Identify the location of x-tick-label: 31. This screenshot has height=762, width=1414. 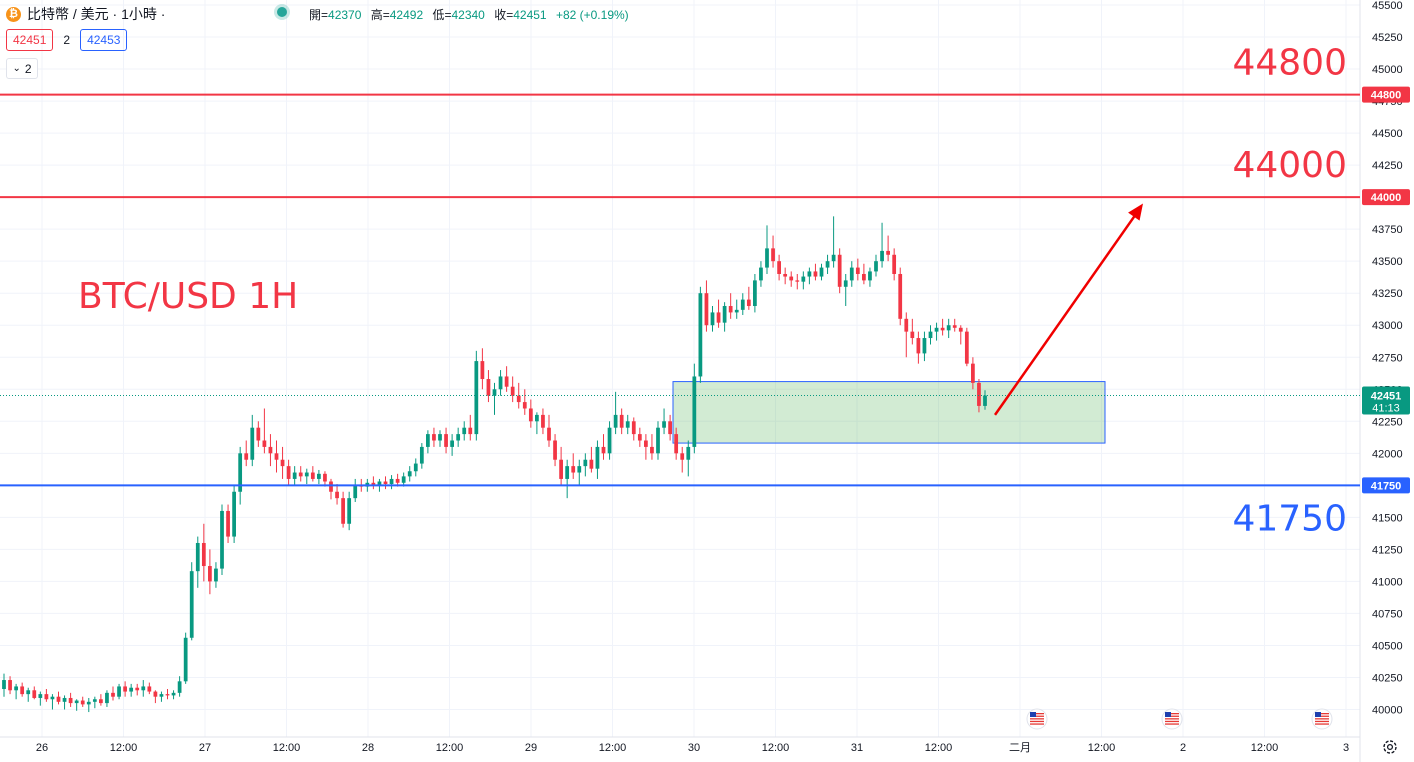
(857, 748).